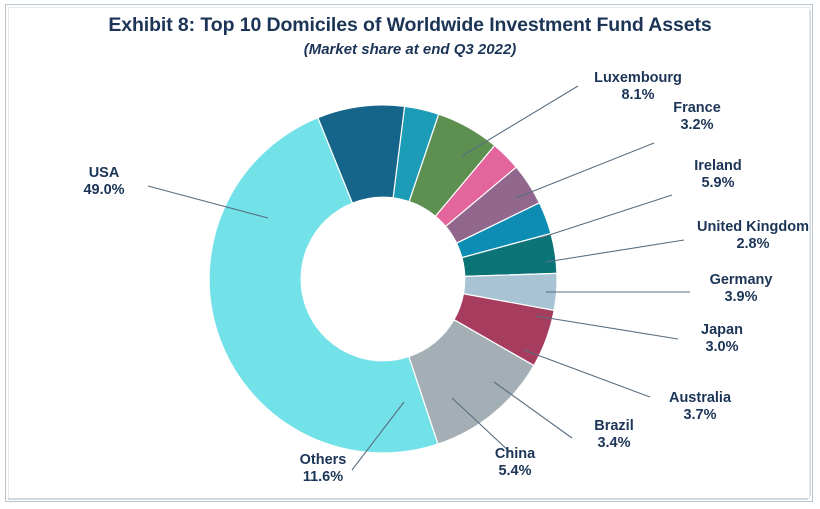 This screenshot has width=820, height=509. Describe the element at coordinates (481, 425) in the screenshot. I see `leader-line-china` at that location.